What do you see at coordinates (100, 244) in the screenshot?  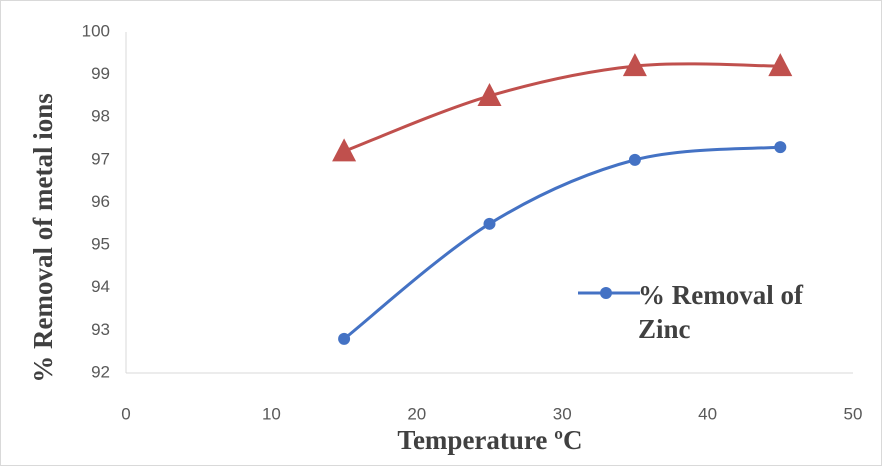 I see `y-tick-label: 95` at bounding box center [100, 244].